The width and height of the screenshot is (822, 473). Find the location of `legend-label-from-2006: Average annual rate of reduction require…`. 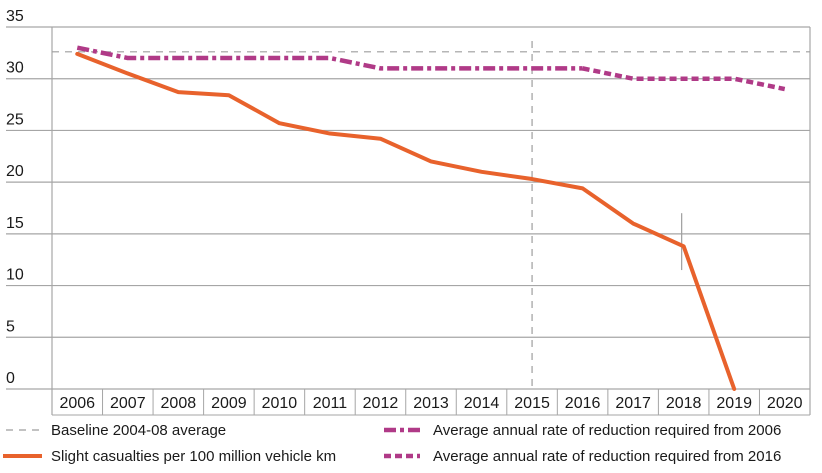

legend-label-from-2006: Average annual rate of reduction require… is located at coordinates (607, 430).